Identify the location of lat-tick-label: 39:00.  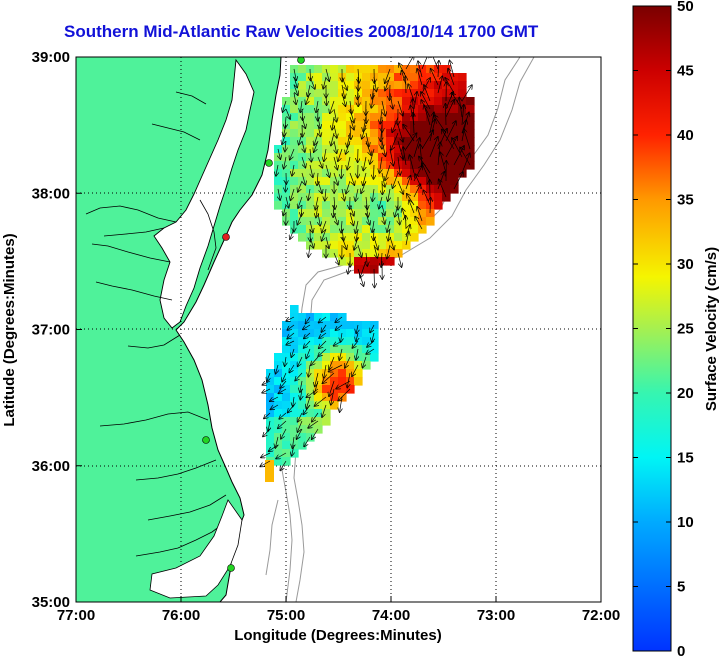
(51, 57).